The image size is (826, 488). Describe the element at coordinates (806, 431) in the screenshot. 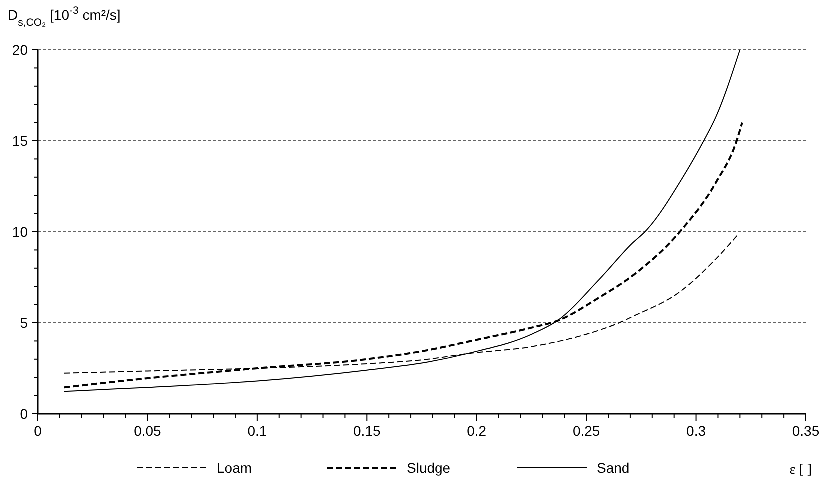

I see `x-tick-label: 0.35` at that location.